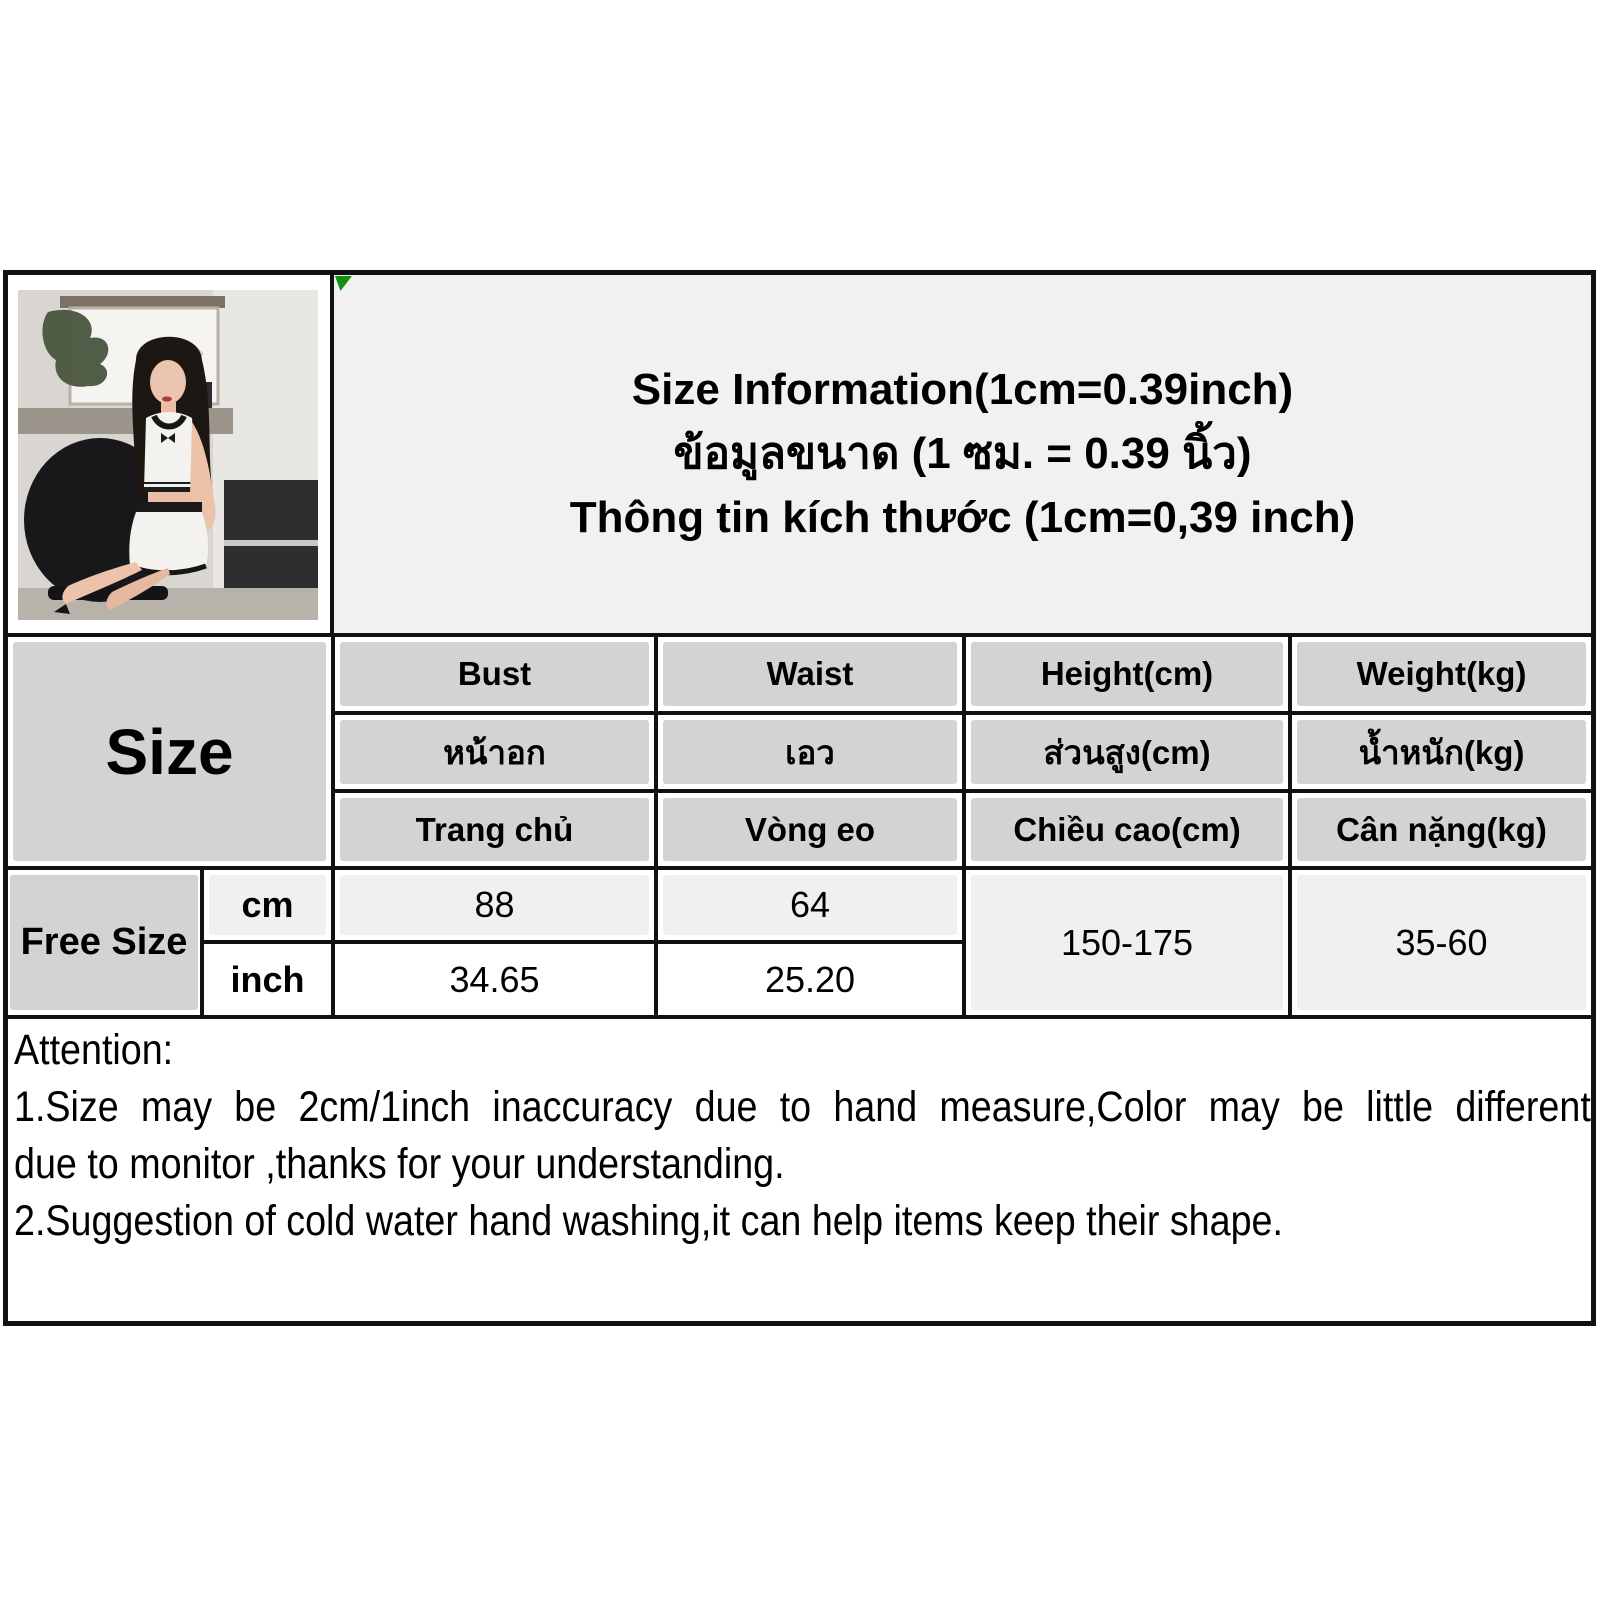  What do you see at coordinates (1441, 829) in the screenshot?
I see `header-cell-weight-vi: Cân nặng(kg)` at bounding box center [1441, 829].